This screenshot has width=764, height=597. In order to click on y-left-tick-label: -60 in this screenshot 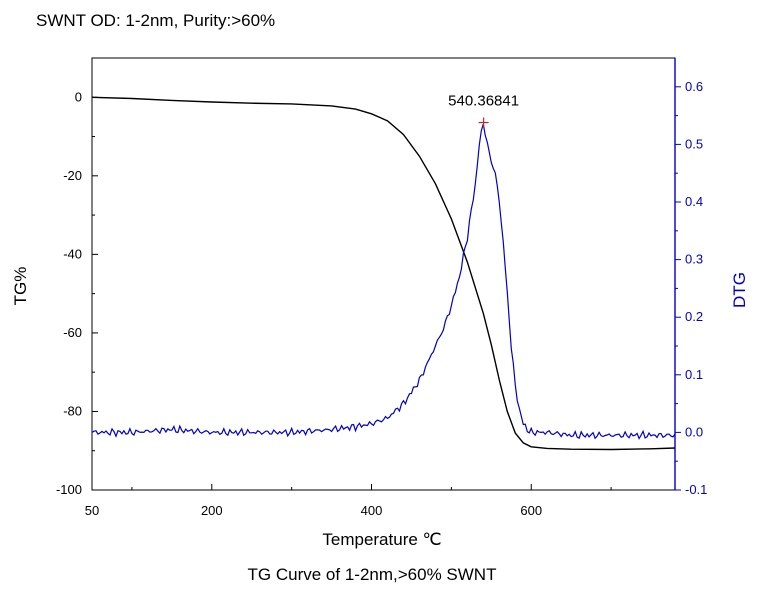, I will do `click(72, 332)`.